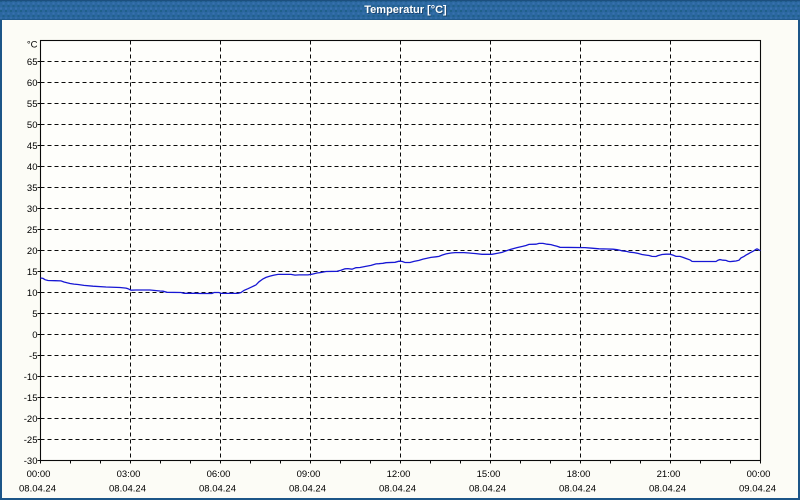 The width and height of the screenshot is (800, 500). I want to click on svg-text: 5, so click(34, 314).